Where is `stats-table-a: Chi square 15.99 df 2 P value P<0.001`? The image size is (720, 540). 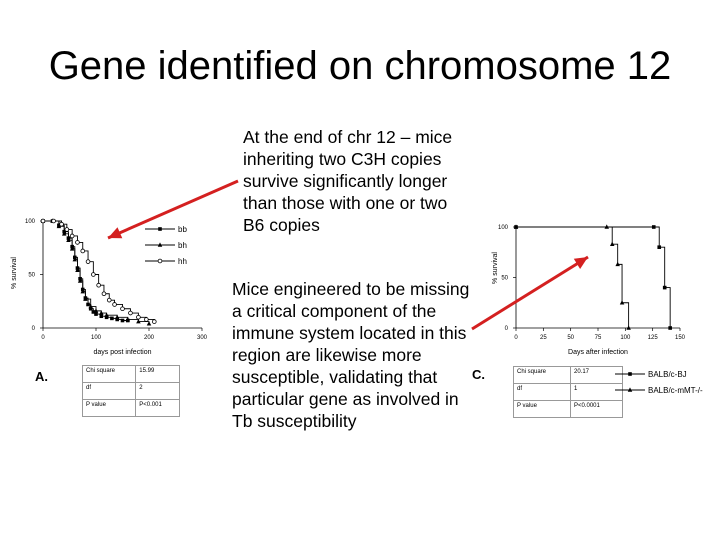
stats-table-a: Chi square 15.99 df 2 P value P<0.001 is located at coordinates (130, 391).